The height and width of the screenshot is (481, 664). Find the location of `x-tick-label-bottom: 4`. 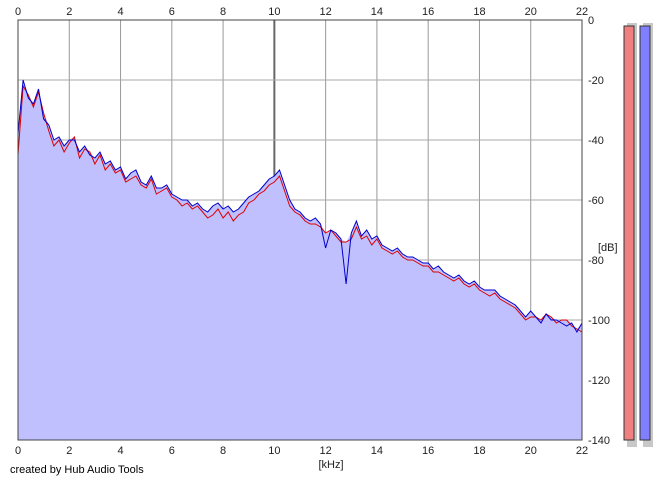

x-tick-label-bottom: 4 is located at coordinates (120, 451).